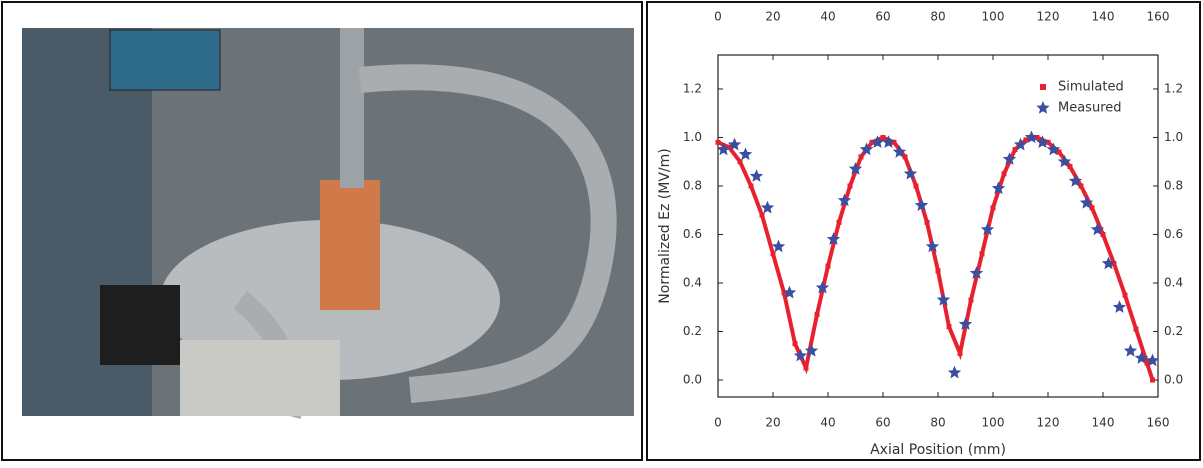  Describe the element at coordinates (1173, 88) in the screenshot. I see `y-tick-label-right: 1.2` at that location.